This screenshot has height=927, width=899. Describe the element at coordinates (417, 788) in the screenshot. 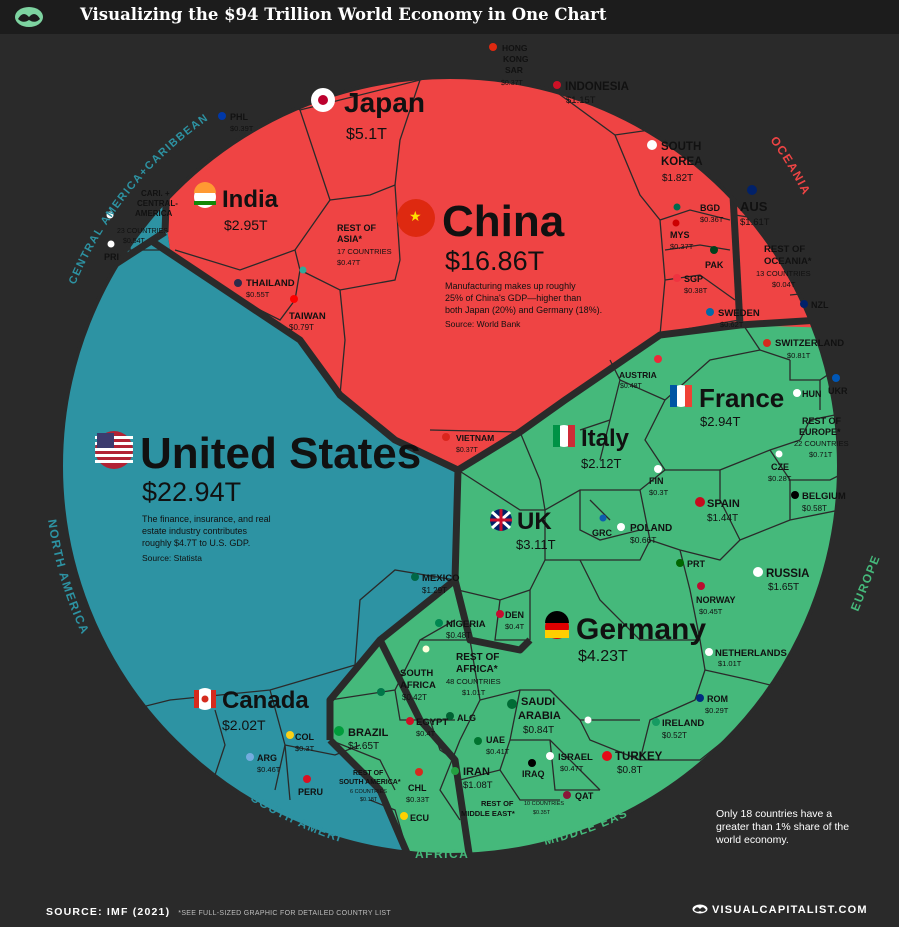

I see `chl-label: CHL` at that location.